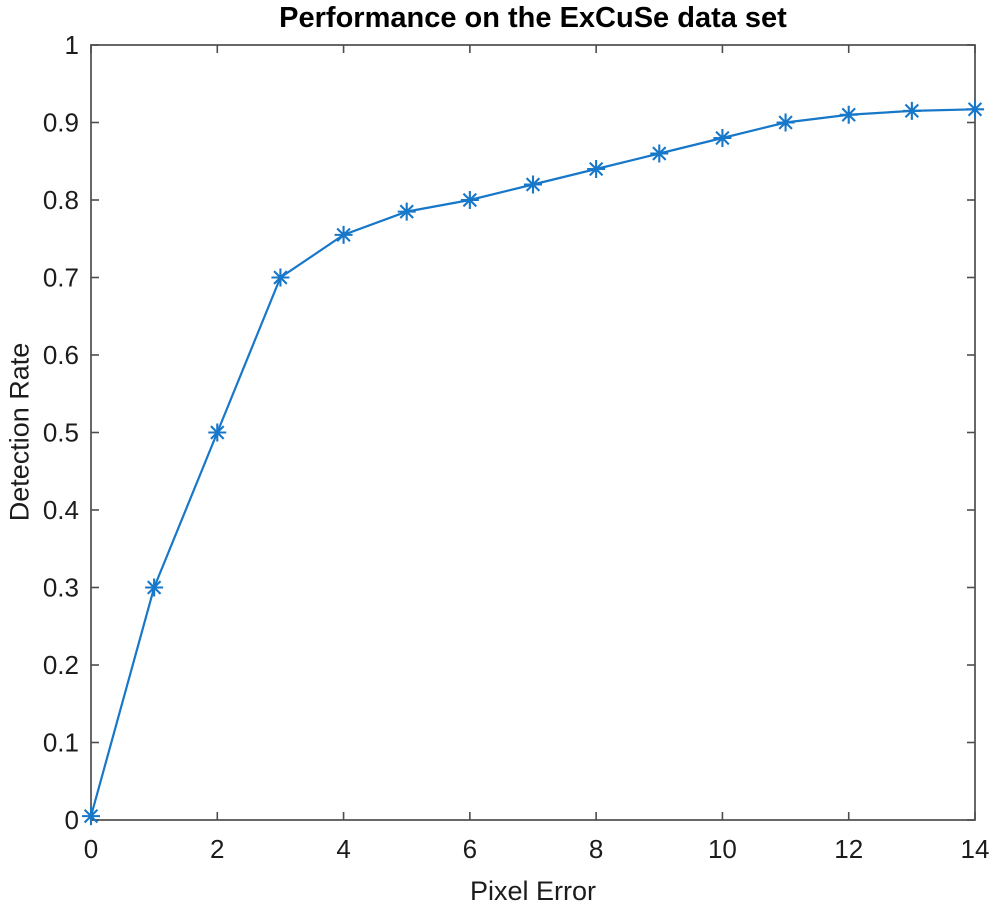 The width and height of the screenshot is (991, 915). Describe the element at coordinates (61, 278) in the screenshot. I see `y-tick-label: 0.7` at that location.